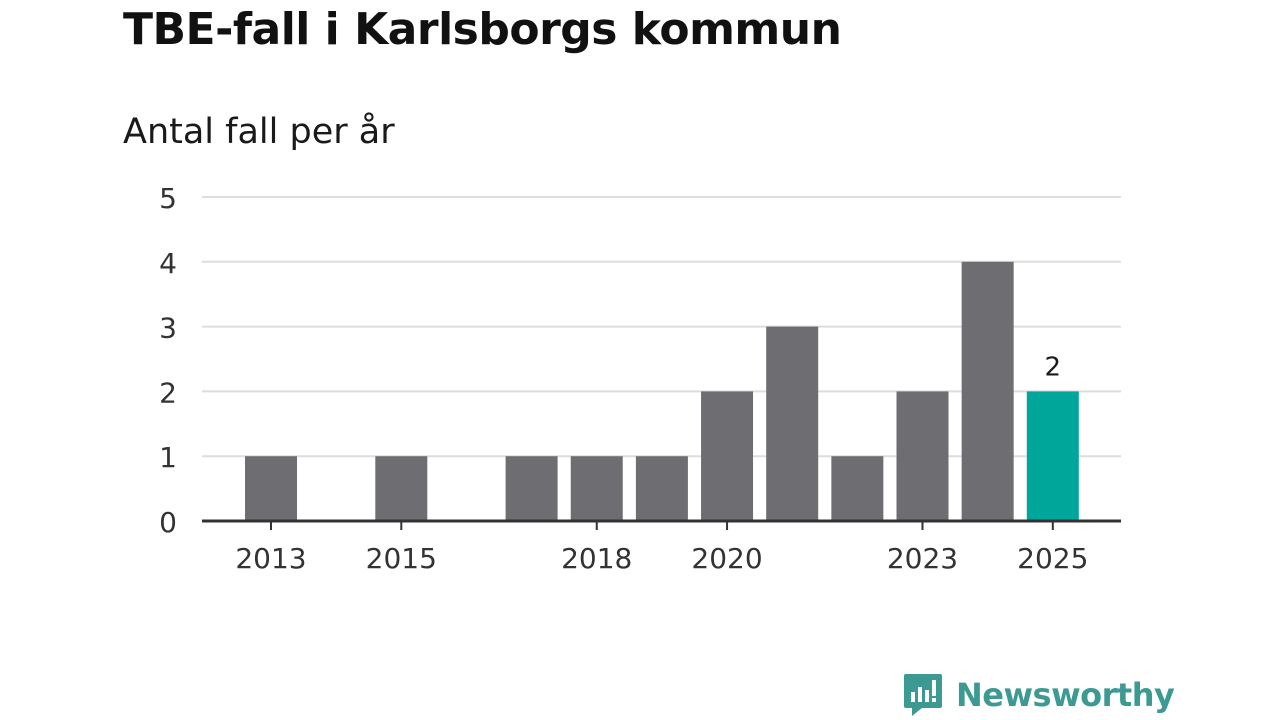  Describe the element at coordinates (1052, 558) in the screenshot. I see `x-tick-label-2025: 2025` at that location.